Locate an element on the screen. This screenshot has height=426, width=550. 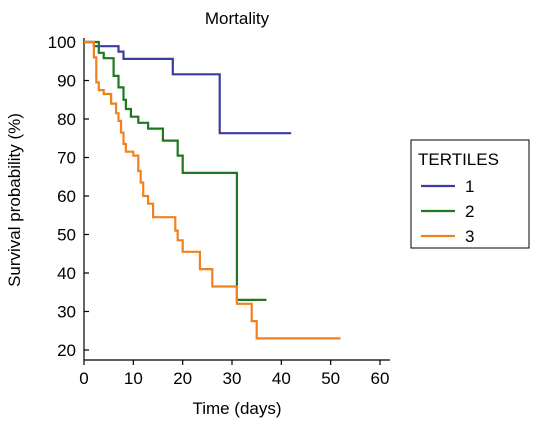
y-tick-label: 50 is located at coordinates (66, 235).